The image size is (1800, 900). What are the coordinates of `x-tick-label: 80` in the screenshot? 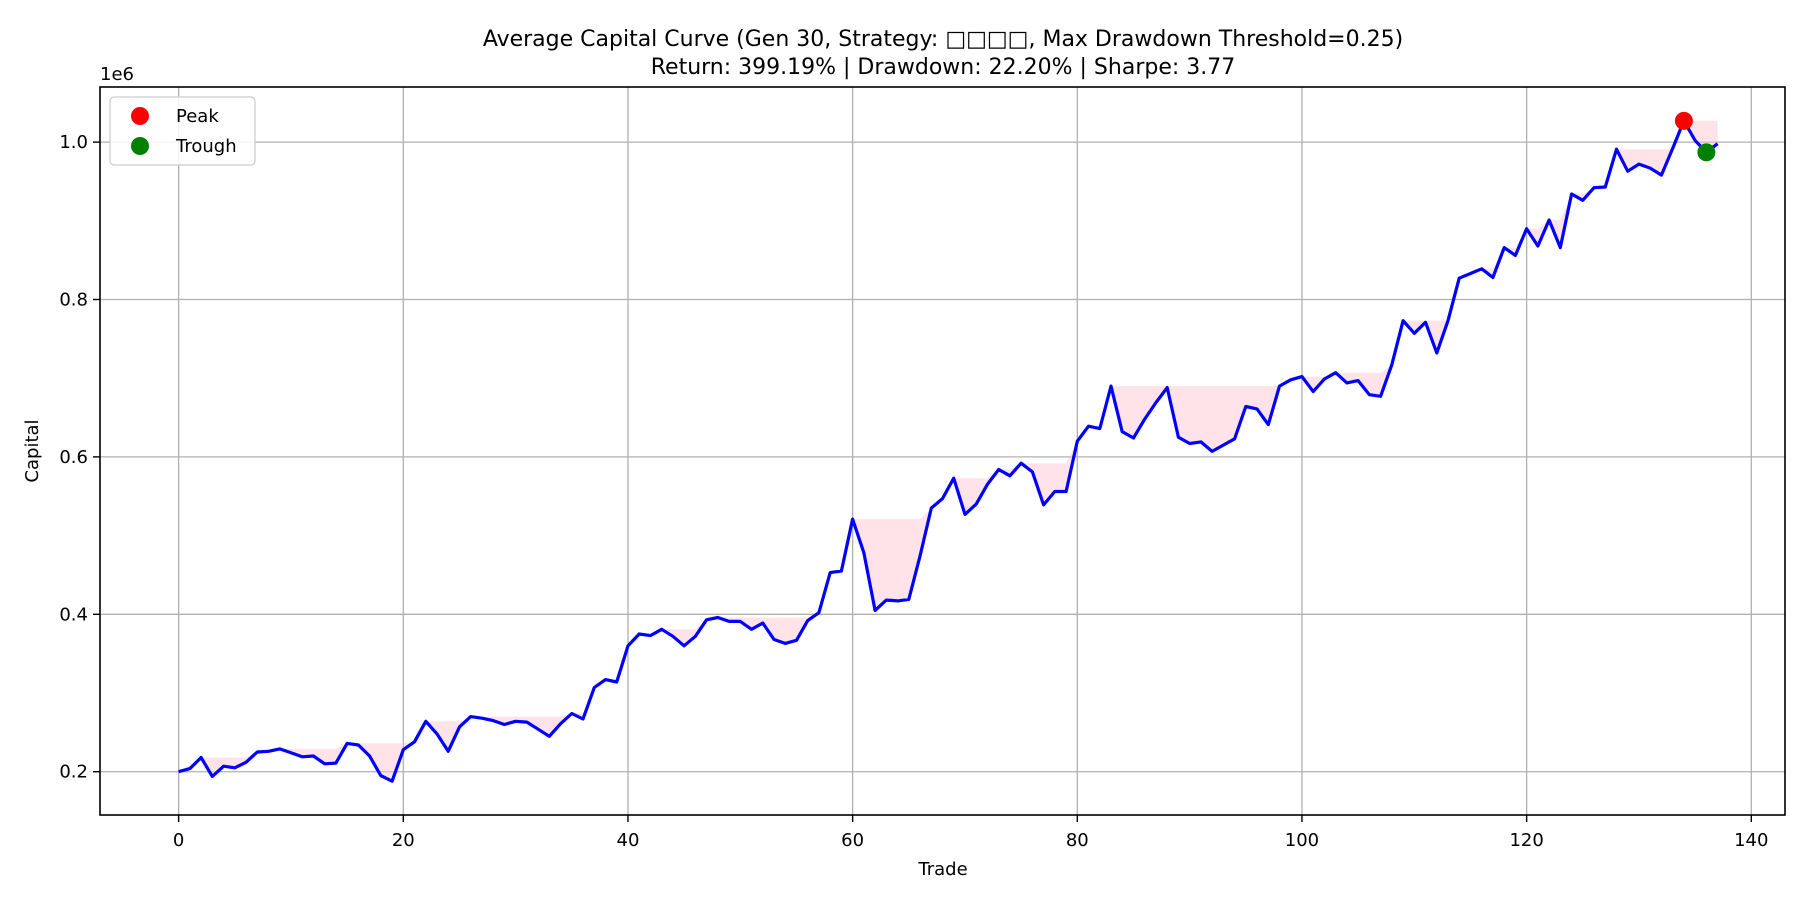 It's located at (1077, 840).